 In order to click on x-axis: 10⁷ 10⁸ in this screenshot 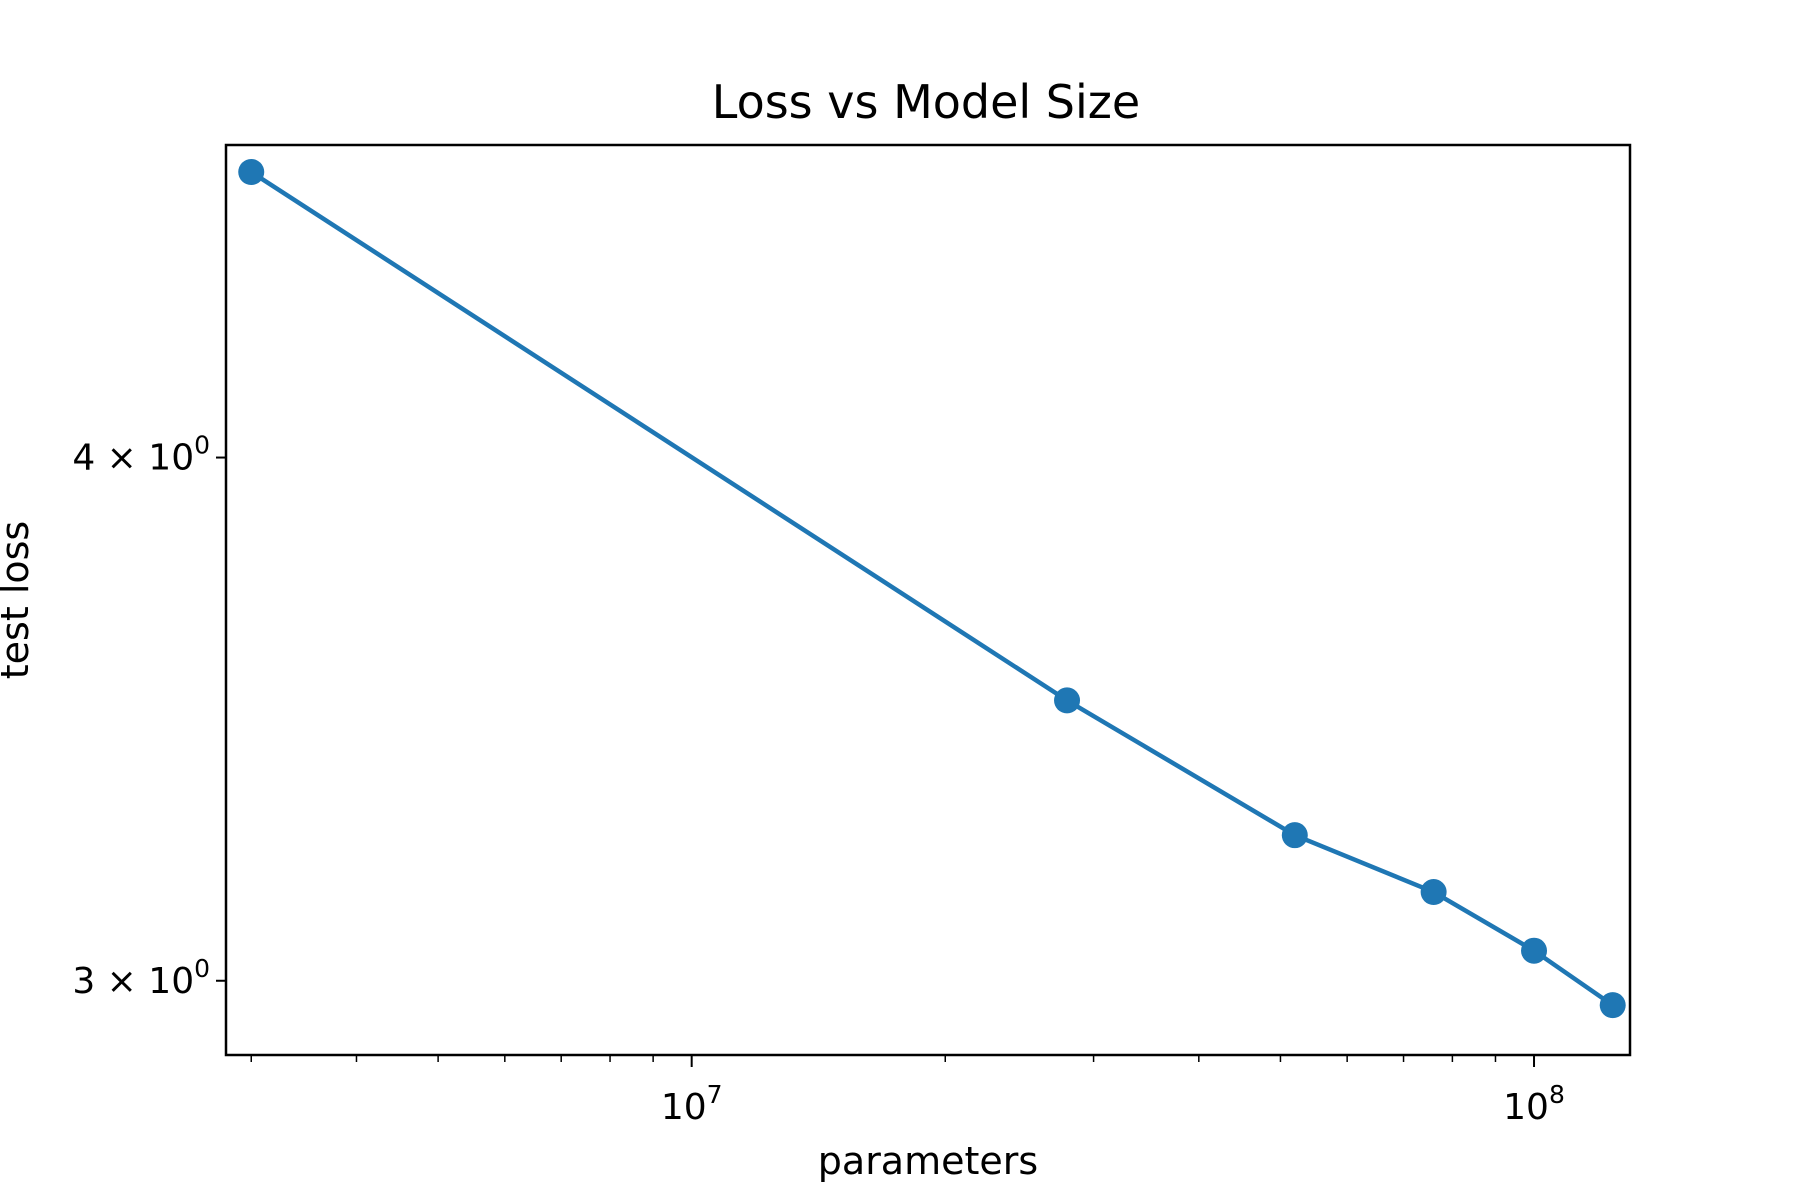, I will do `click(907, 1091)`.